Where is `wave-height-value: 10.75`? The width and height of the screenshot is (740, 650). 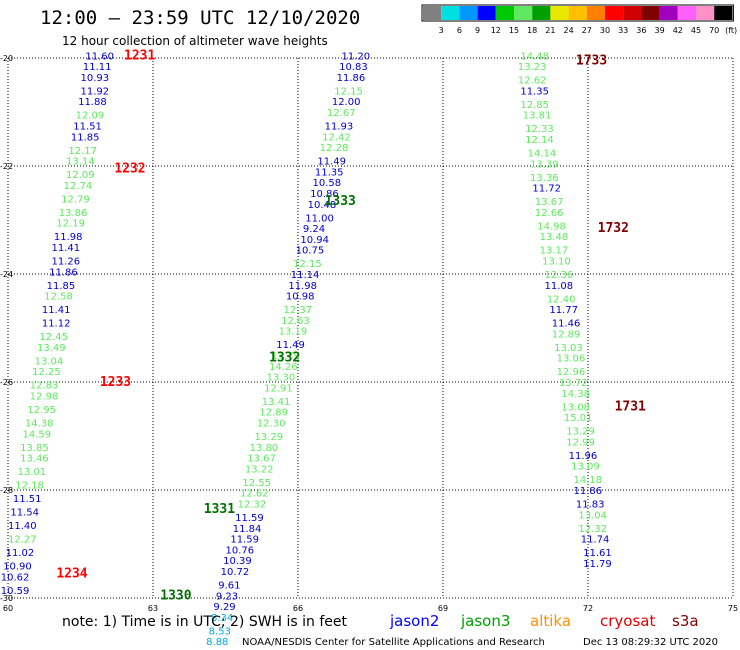
wave-height-value: 10.75 is located at coordinates (310, 251).